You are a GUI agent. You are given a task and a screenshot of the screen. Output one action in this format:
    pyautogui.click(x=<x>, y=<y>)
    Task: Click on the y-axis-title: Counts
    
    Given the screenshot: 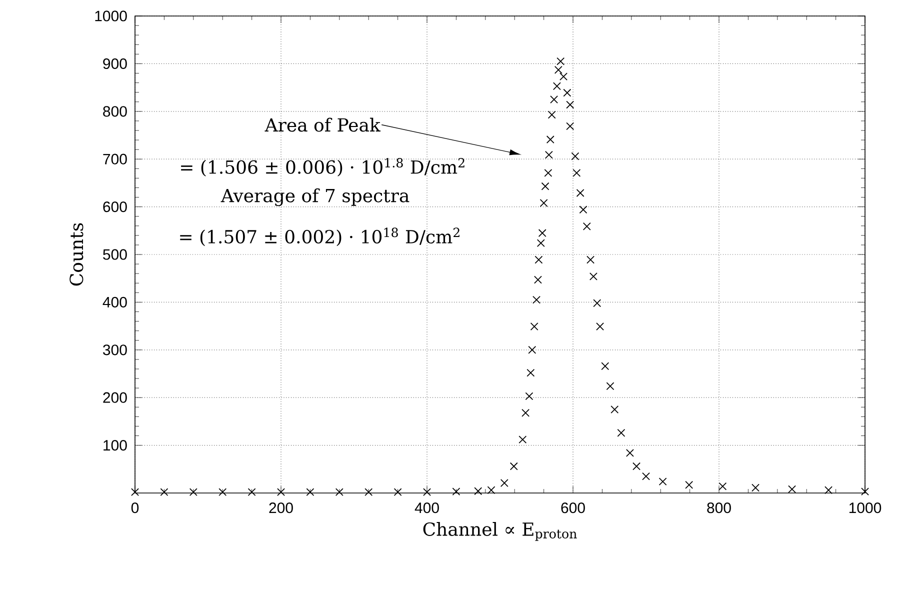 What is the action you would take?
    pyautogui.click(x=77, y=254)
    